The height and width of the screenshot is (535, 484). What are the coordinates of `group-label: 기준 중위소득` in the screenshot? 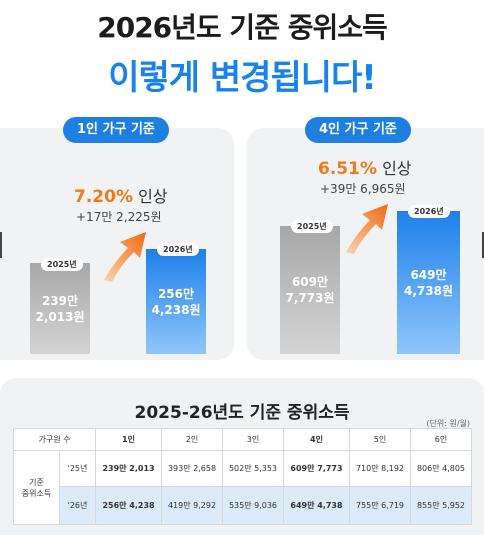 It's located at (36, 487).